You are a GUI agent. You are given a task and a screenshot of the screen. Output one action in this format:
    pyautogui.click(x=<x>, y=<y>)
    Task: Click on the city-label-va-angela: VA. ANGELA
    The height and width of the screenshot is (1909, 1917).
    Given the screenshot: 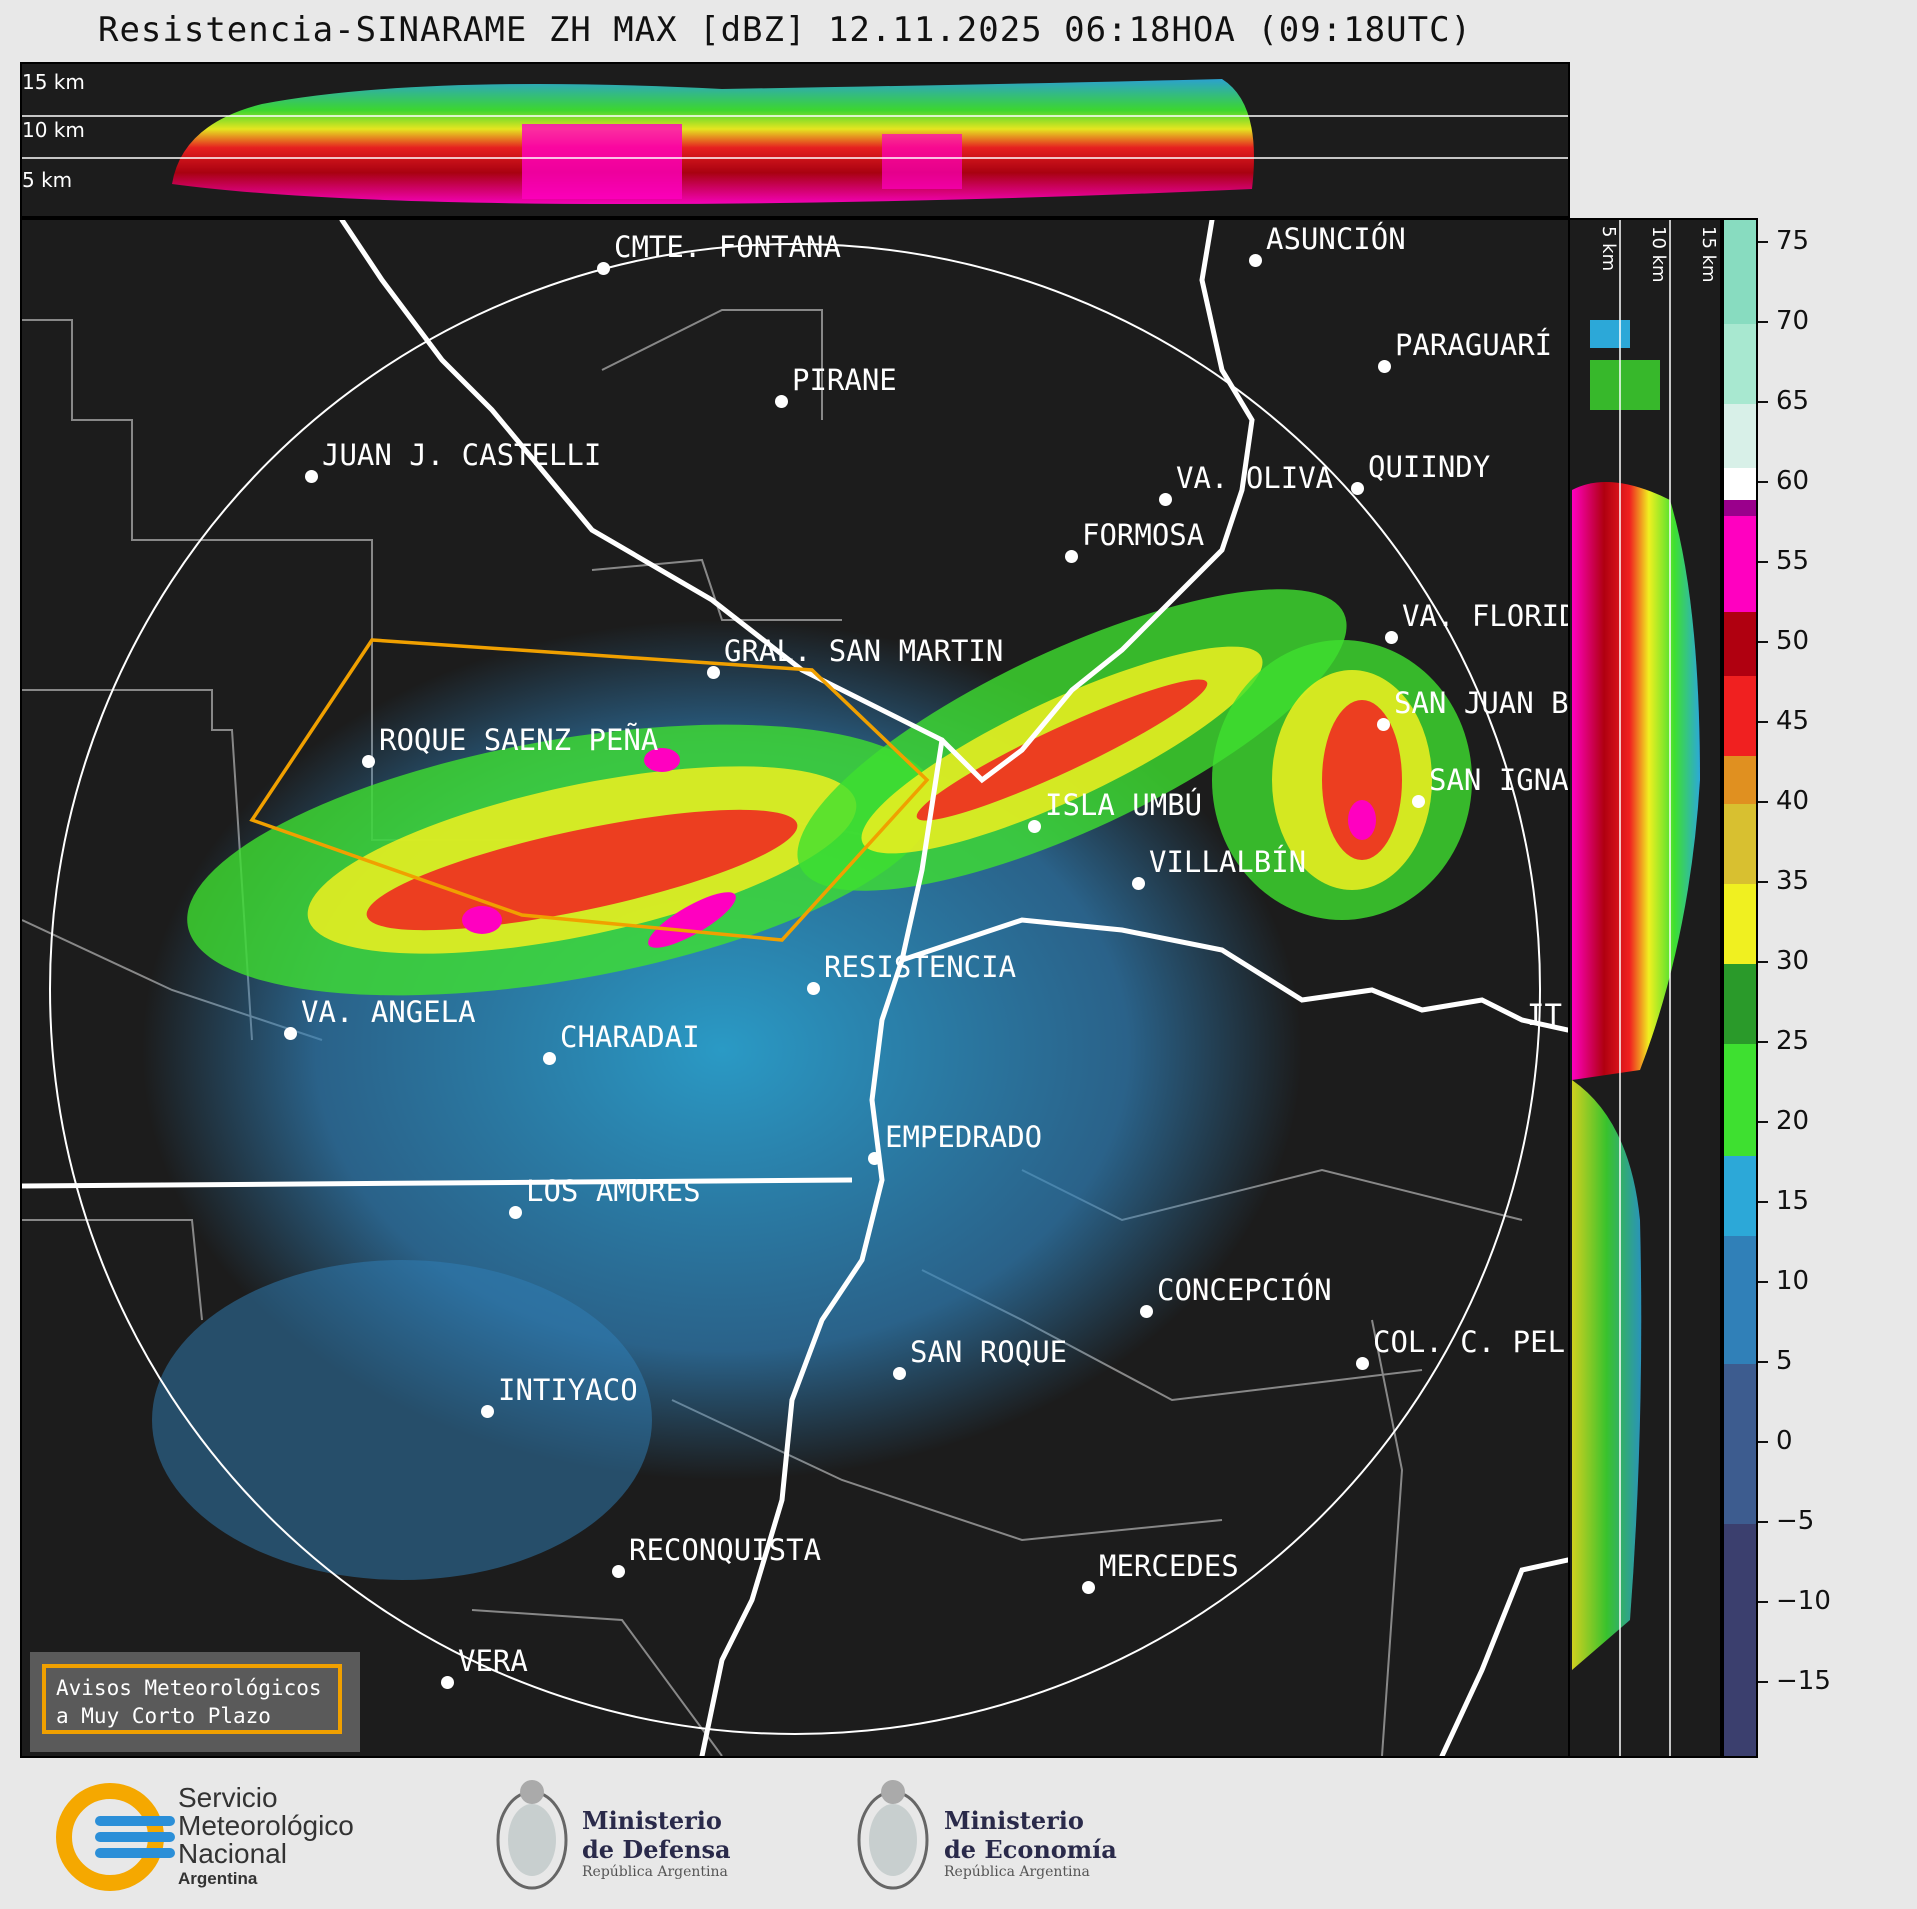 What is the action you would take?
    pyautogui.click(x=388, y=1012)
    